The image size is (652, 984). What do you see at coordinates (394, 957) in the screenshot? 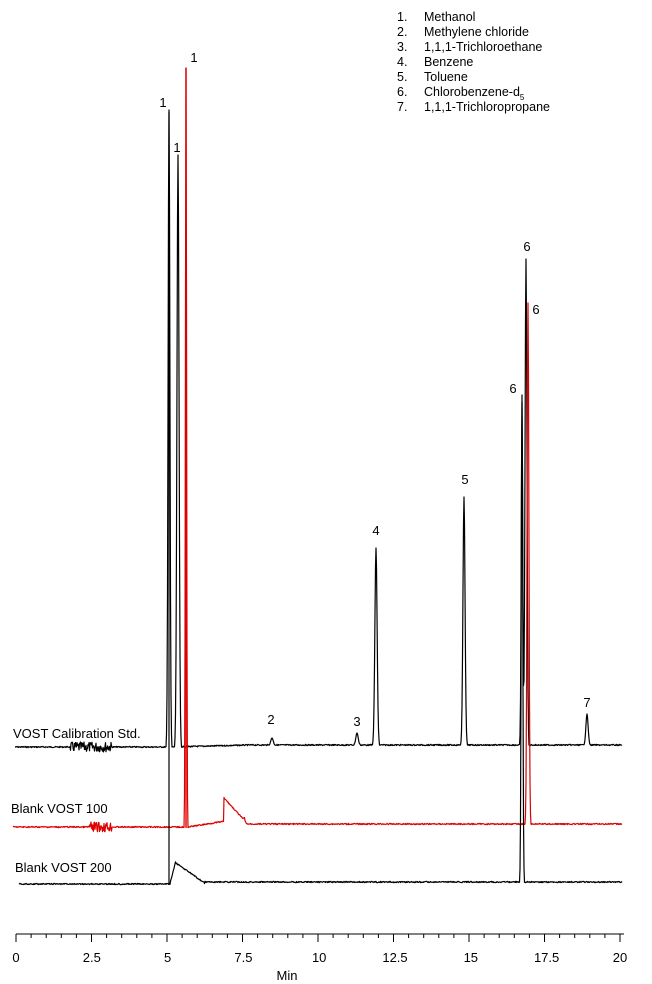
I see `x-tick-label-12.5: 12.5` at bounding box center [394, 957].